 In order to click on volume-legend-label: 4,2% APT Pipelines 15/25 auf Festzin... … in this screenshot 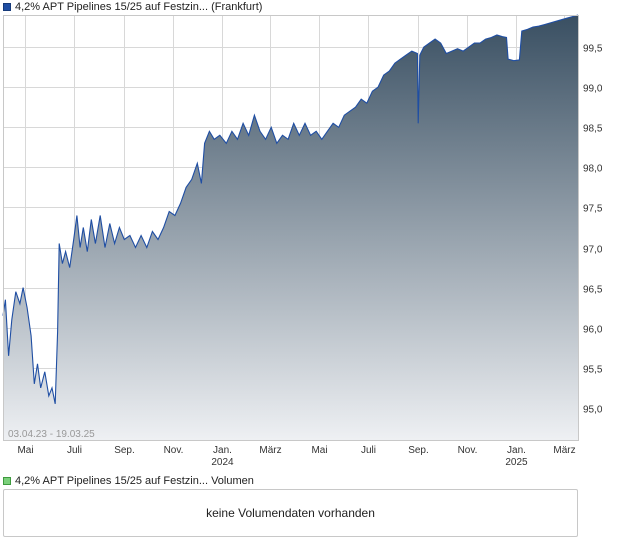, I will do `click(134, 481)`.